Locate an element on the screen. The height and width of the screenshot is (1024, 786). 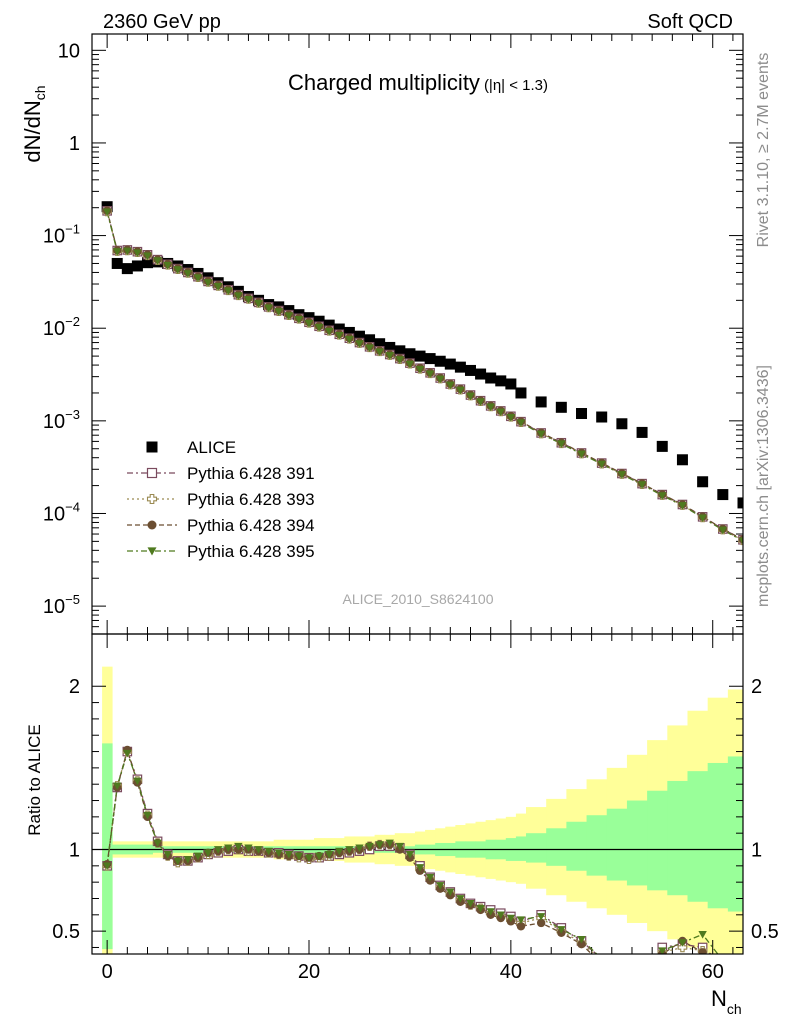
main-y-tick-label: 10⁻² is located at coordinates (61, 327).